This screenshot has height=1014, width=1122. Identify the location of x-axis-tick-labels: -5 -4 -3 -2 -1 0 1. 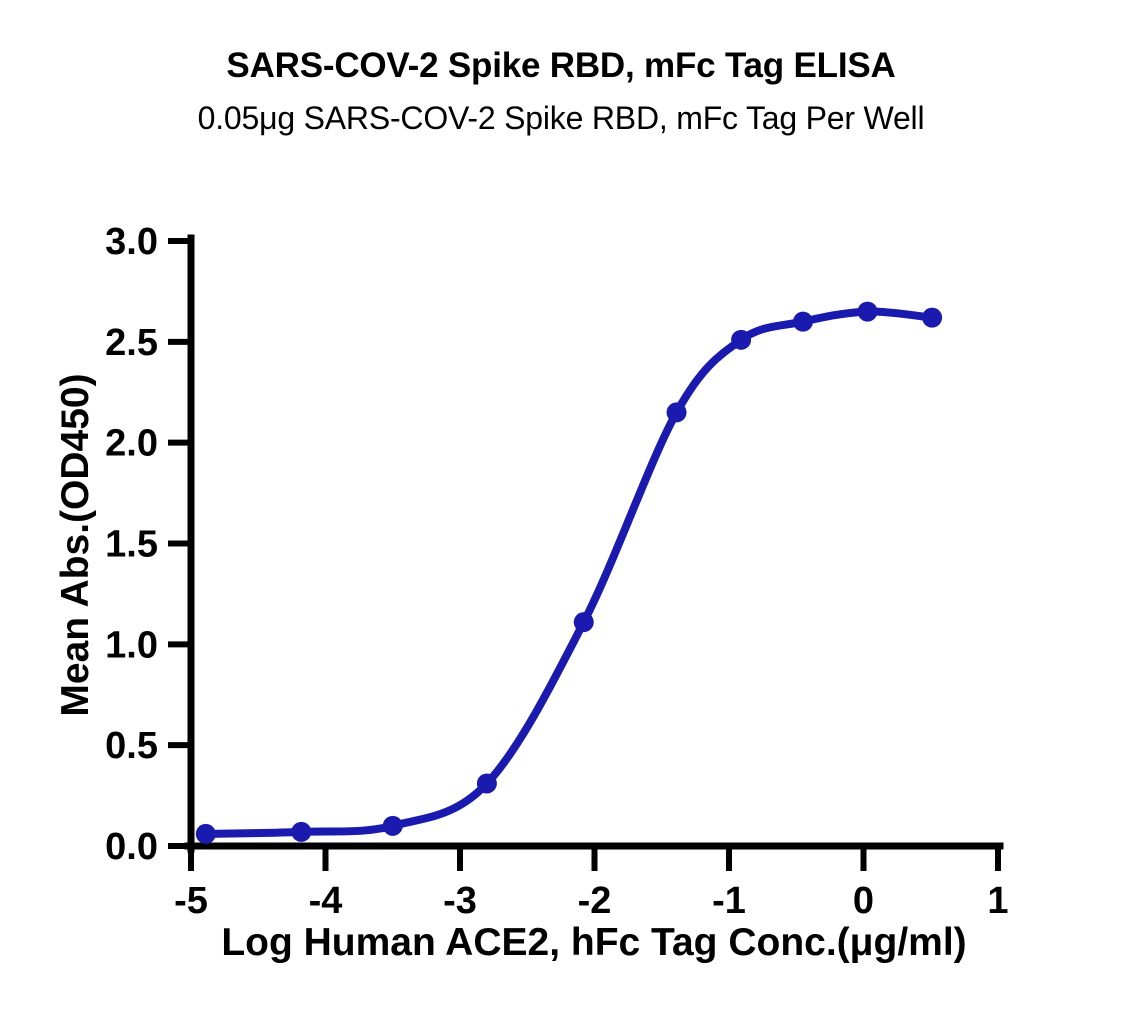
(591, 901).